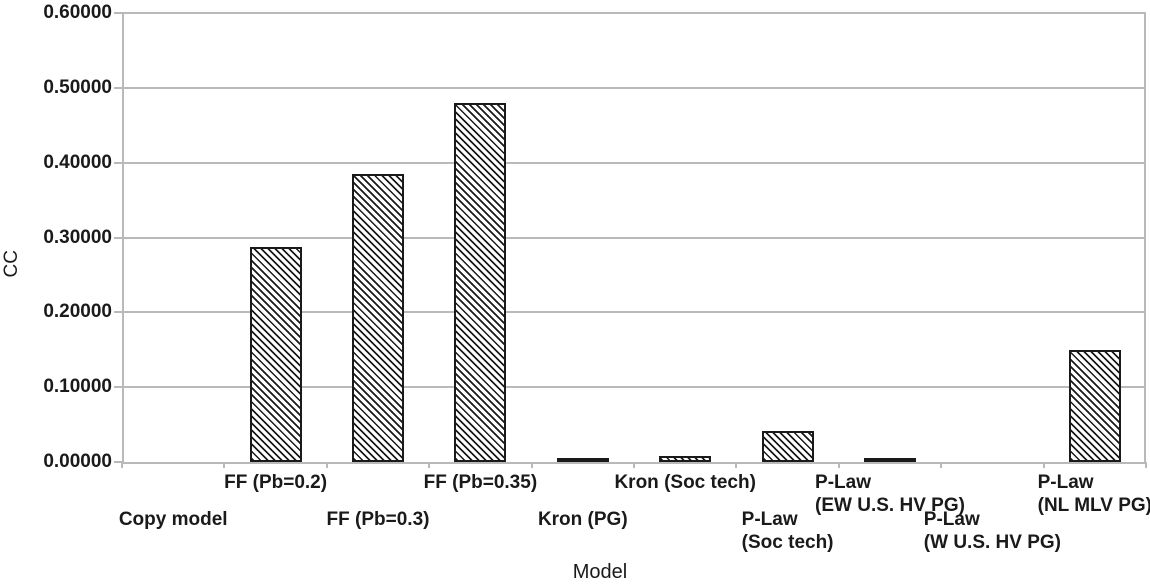 Image resolution: width=1150 pixels, height=588 pixels. I want to click on gridline-0.50000, so click(634, 87).